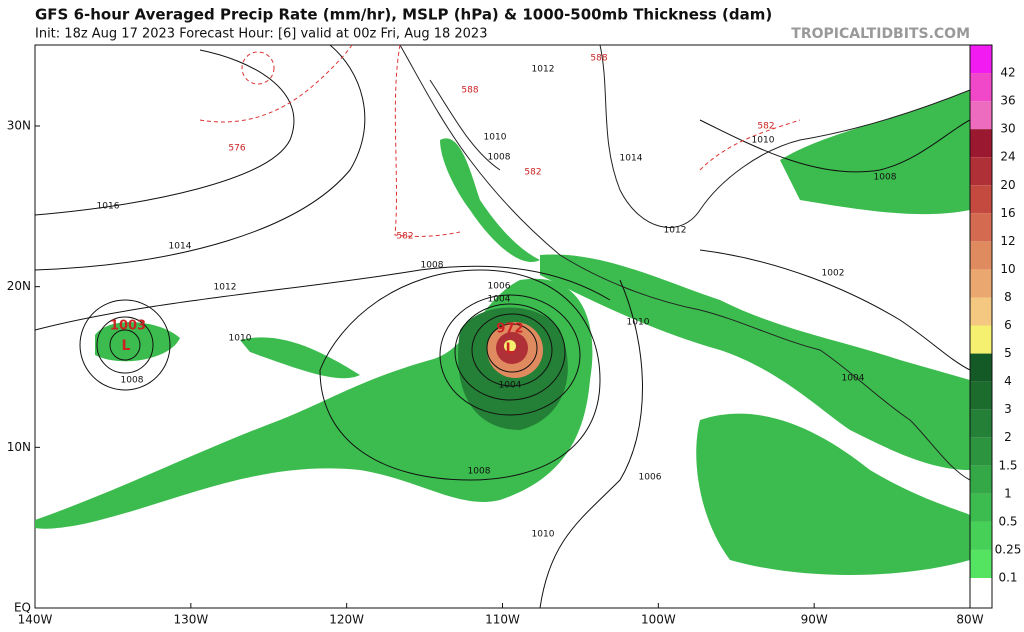  I want to click on hurricane-pressure: 972, so click(509, 329).